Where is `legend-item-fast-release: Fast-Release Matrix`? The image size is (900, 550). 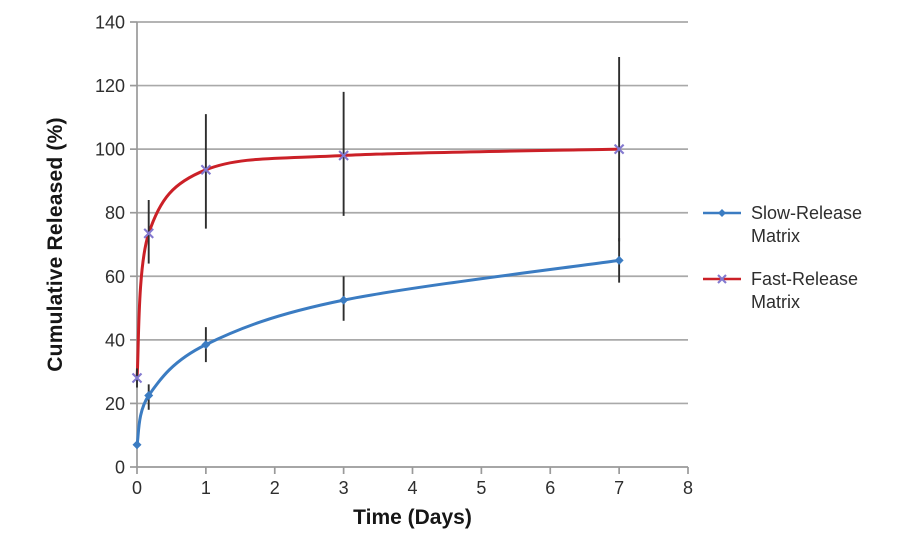
legend-item-fast-release: Fast-Release Matrix is located at coordinates (786, 291).